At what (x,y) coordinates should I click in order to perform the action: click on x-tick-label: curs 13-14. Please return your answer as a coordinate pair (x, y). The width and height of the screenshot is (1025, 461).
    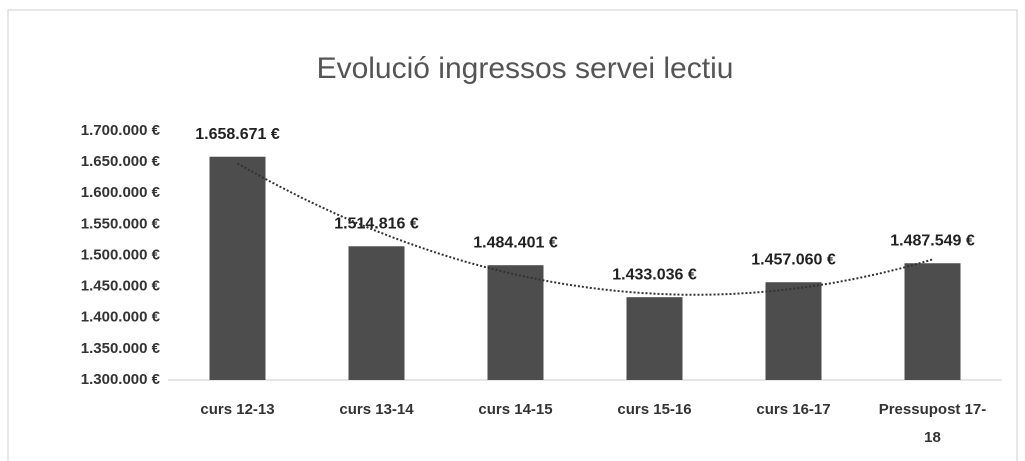
    Looking at the image, I should click on (376, 409).